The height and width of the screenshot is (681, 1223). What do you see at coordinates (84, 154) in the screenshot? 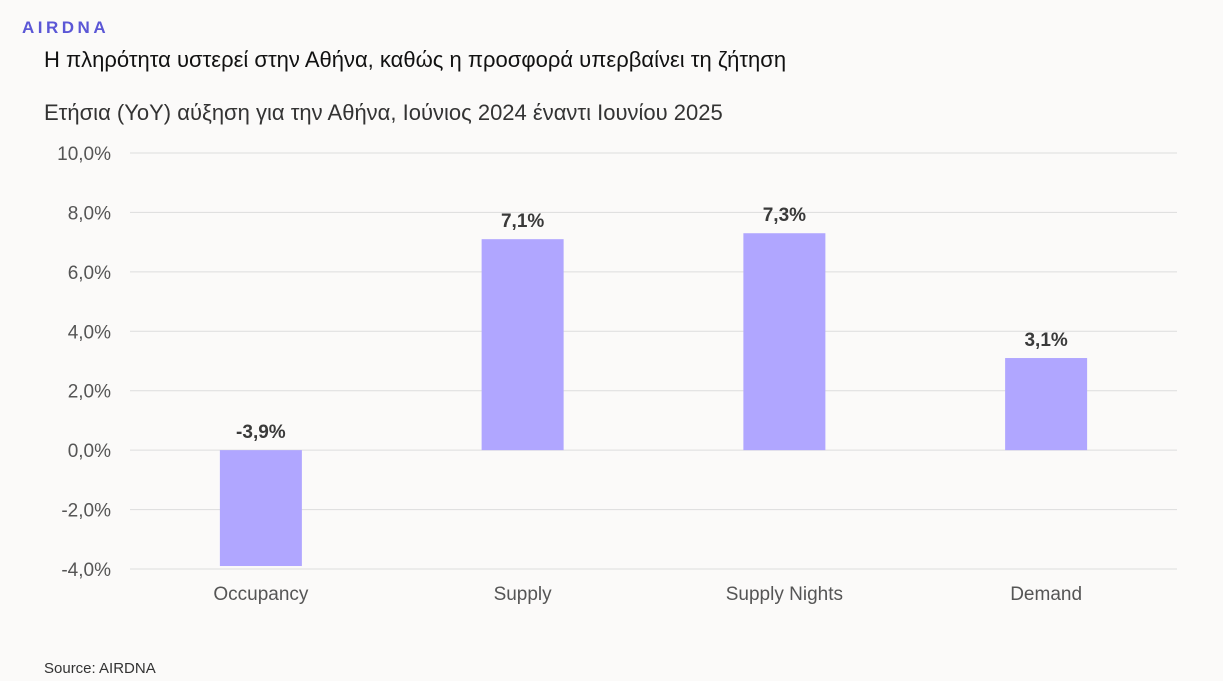
I see `y-tick-label: 10,0%` at bounding box center [84, 154].